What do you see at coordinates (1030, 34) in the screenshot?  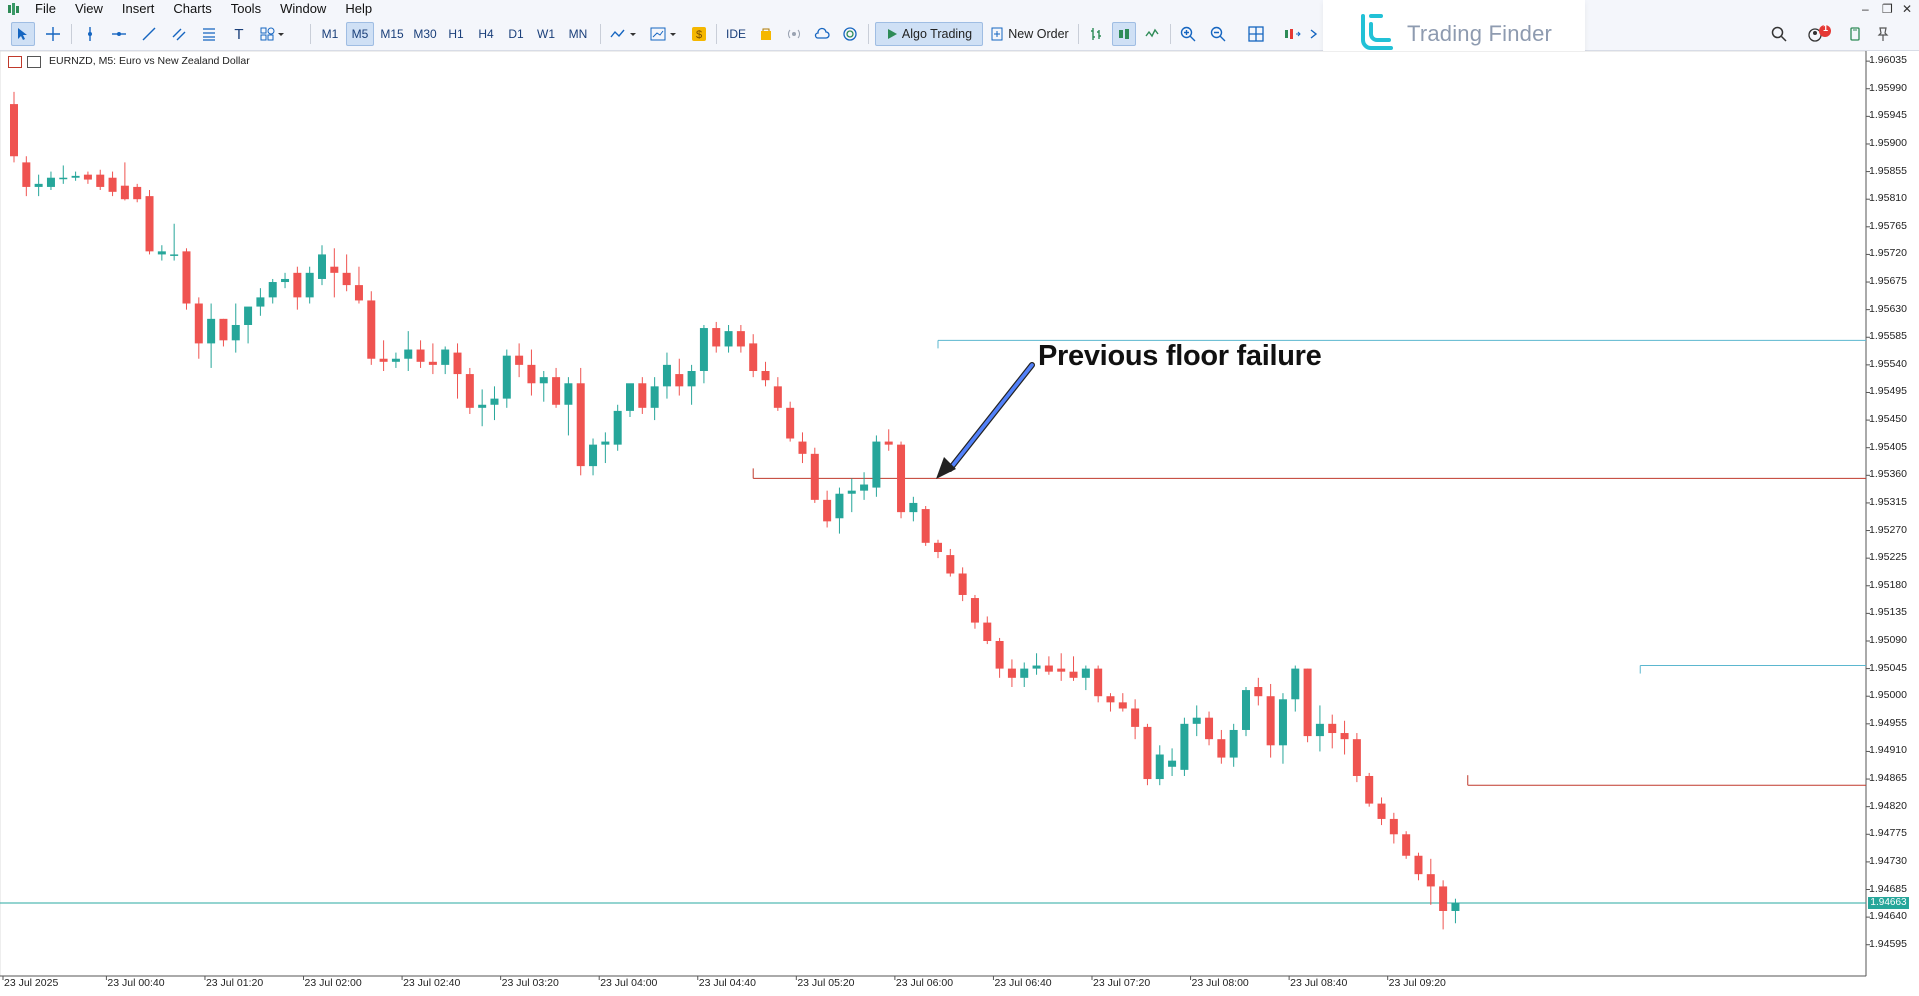 I see `new-order-button: New Order` at bounding box center [1030, 34].